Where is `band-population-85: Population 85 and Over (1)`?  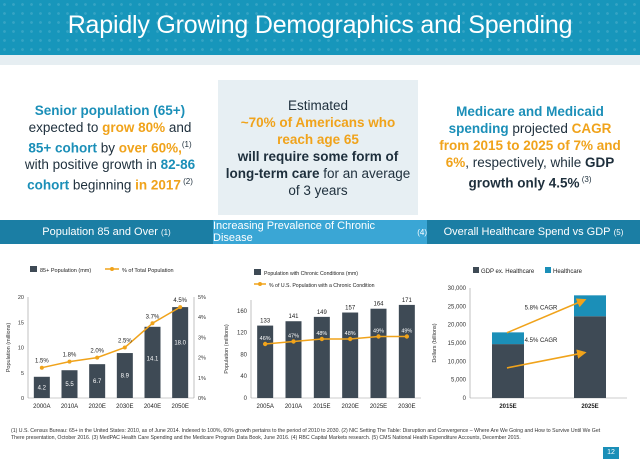 band-population-85: Population 85 and Over (1) is located at coordinates (106, 232).